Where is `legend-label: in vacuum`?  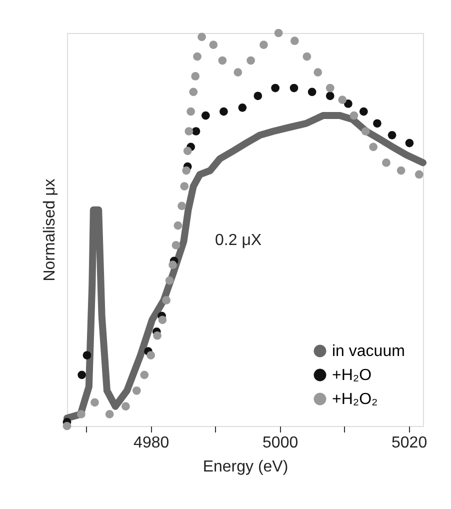
legend-label: in vacuum is located at coordinates (368, 351).